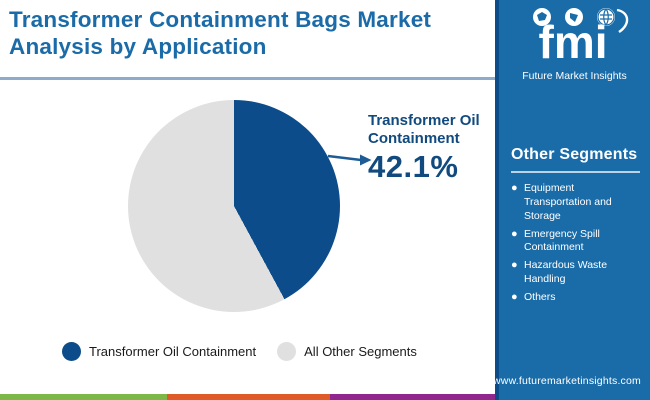  I want to click on legend-item: Transformer Oil Containment, so click(159, 351).